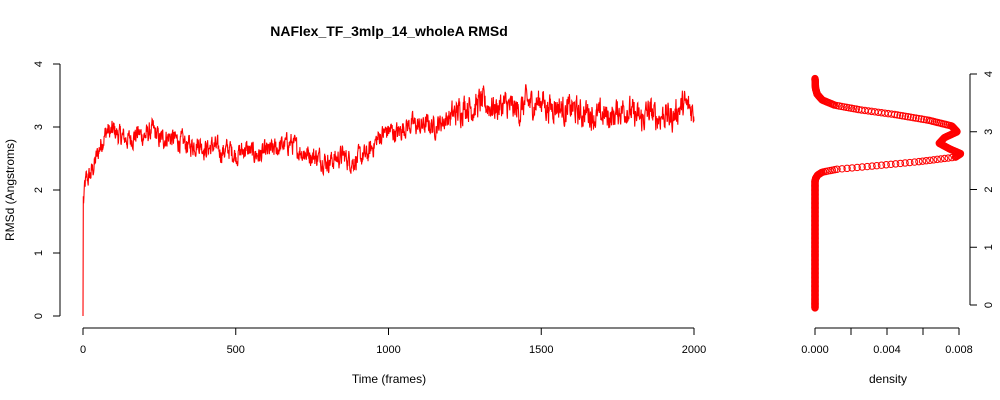 Image resolution: width=1000 pixels, height=400 pixels. What do you see at coordinates (989, 74) in the screenshot?
I see `density-y-tick-label: 4` at bounding box center [989, 74].